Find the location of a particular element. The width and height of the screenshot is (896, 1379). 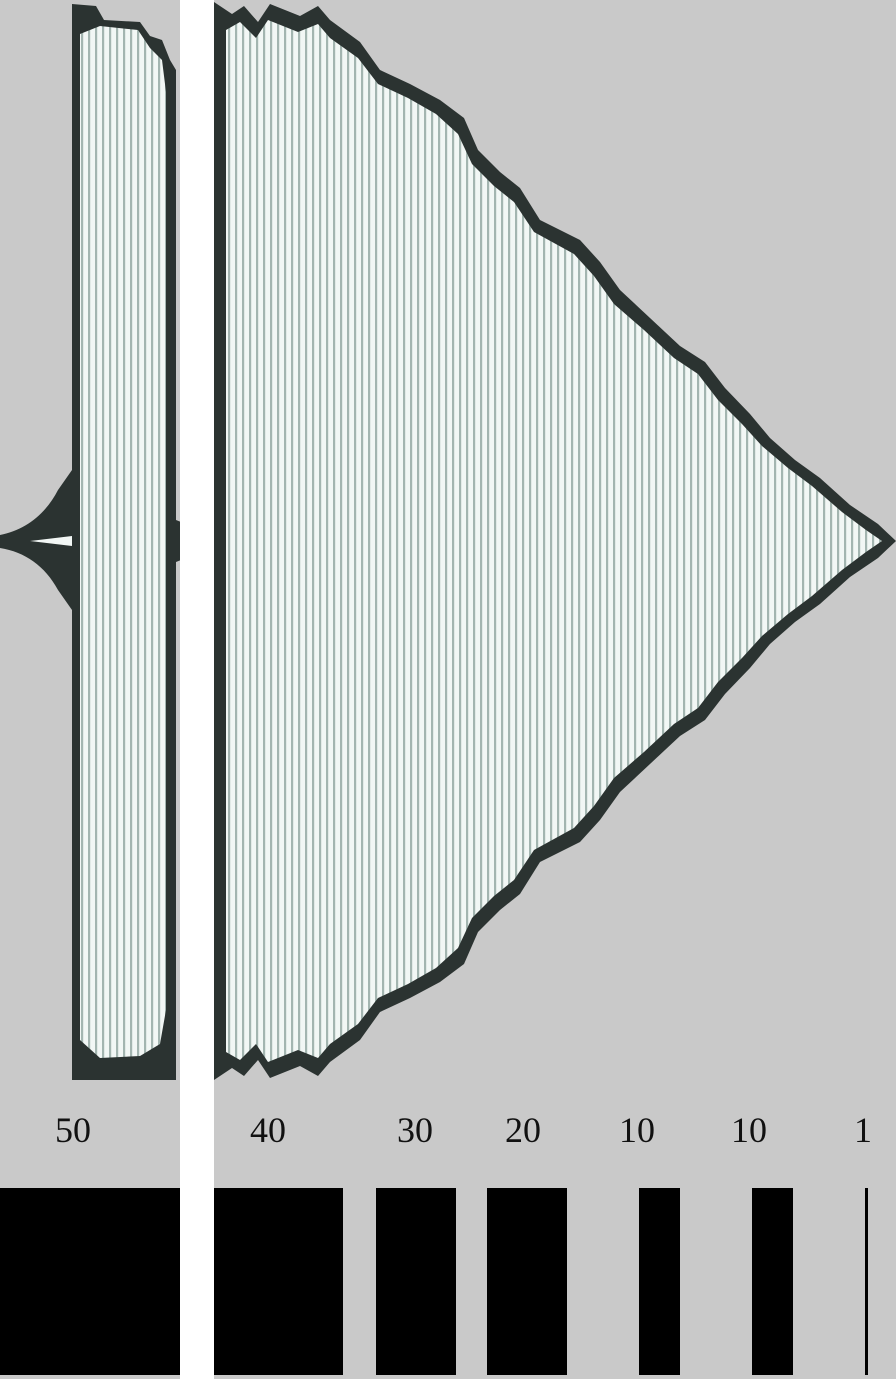

scale-label-50: 50 is located at coordinates (73, 1130).